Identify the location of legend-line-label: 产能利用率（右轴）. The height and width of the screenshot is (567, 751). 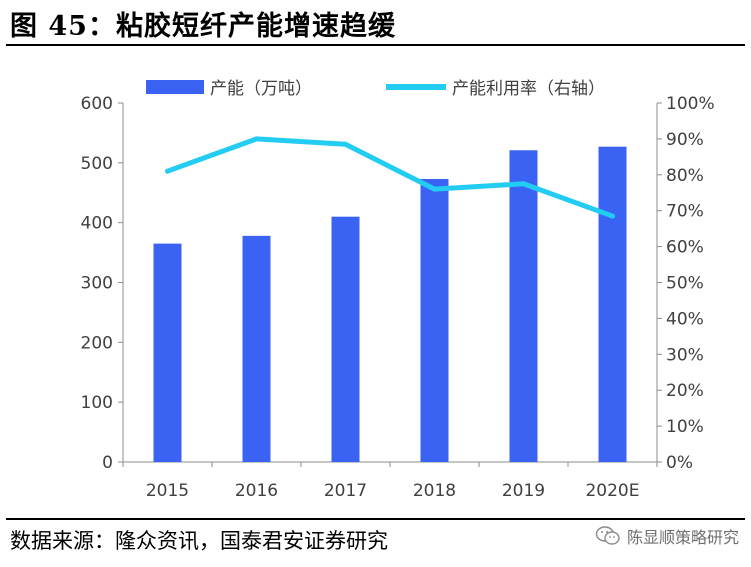
(528, 89).